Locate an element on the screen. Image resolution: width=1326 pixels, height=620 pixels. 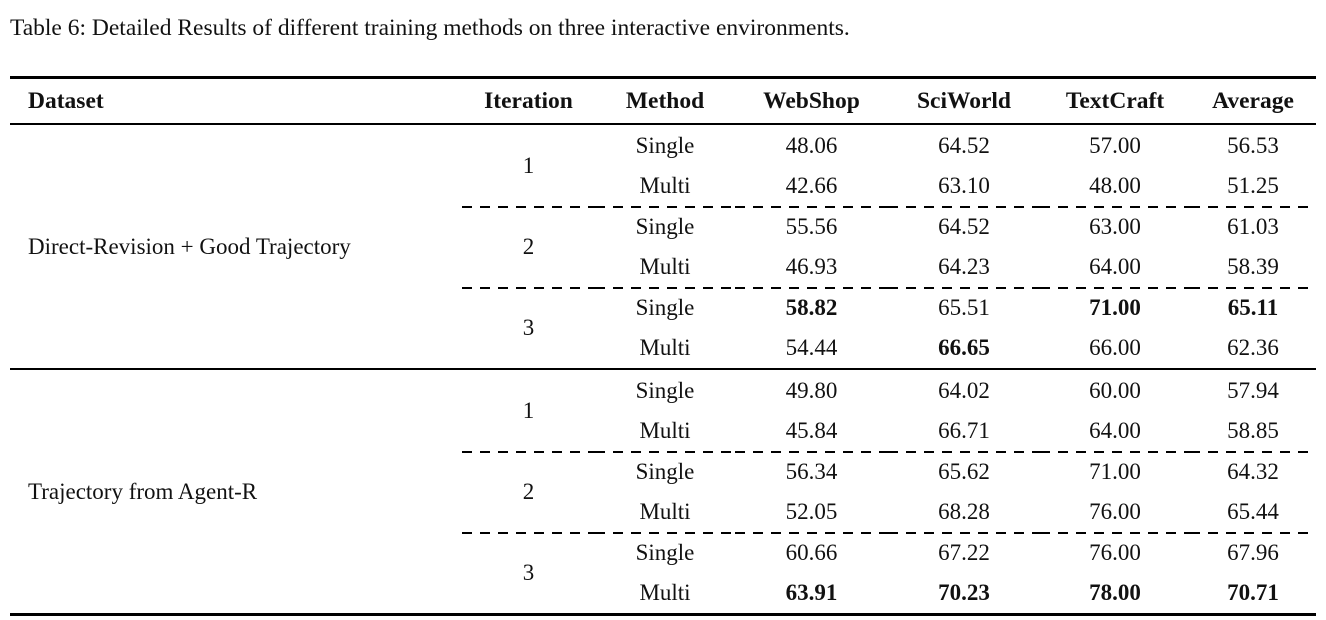
value-cell: 60.00 is located at coordinates (1115, 389).